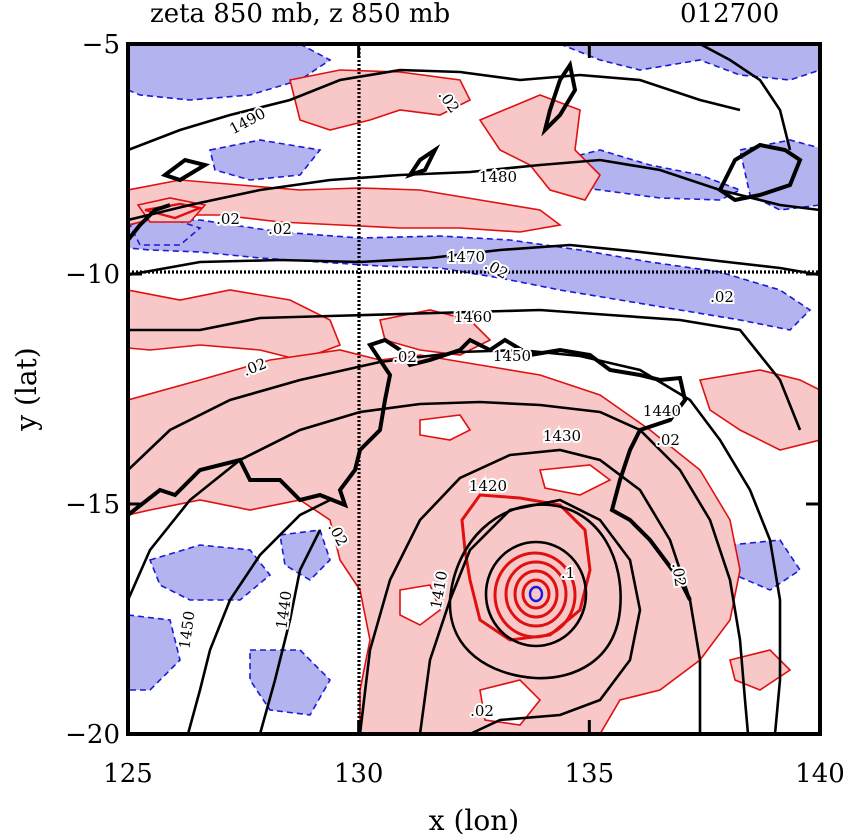 The image size is (848, 840). What do you see at coordinates (729, 14) in the screenshot?
I see `title-right: 012700` at bounding box center [729, 14].